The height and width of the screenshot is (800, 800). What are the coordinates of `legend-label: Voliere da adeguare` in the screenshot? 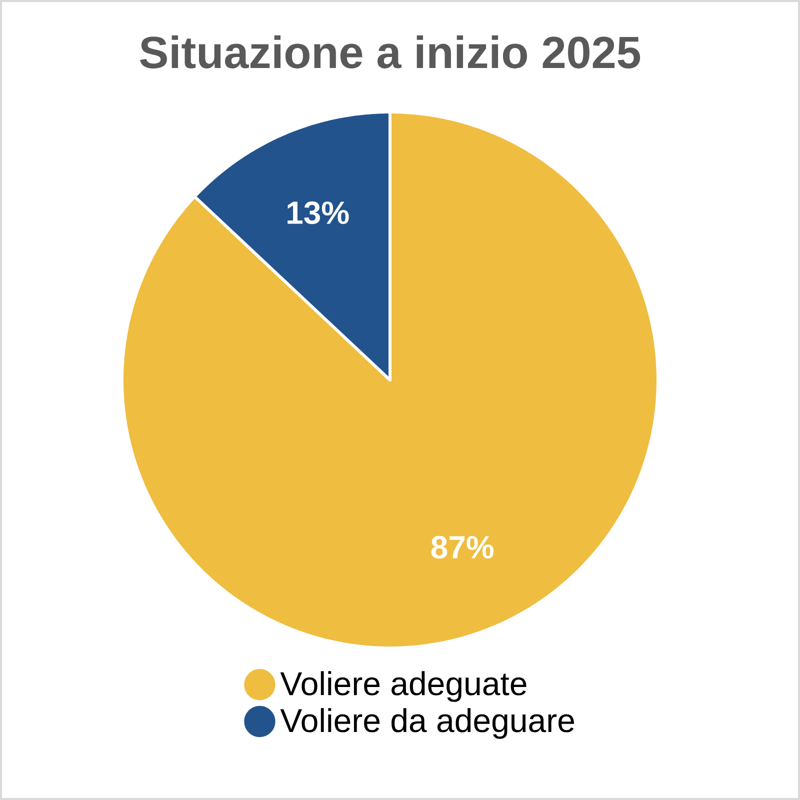 It's located at (427, 723).